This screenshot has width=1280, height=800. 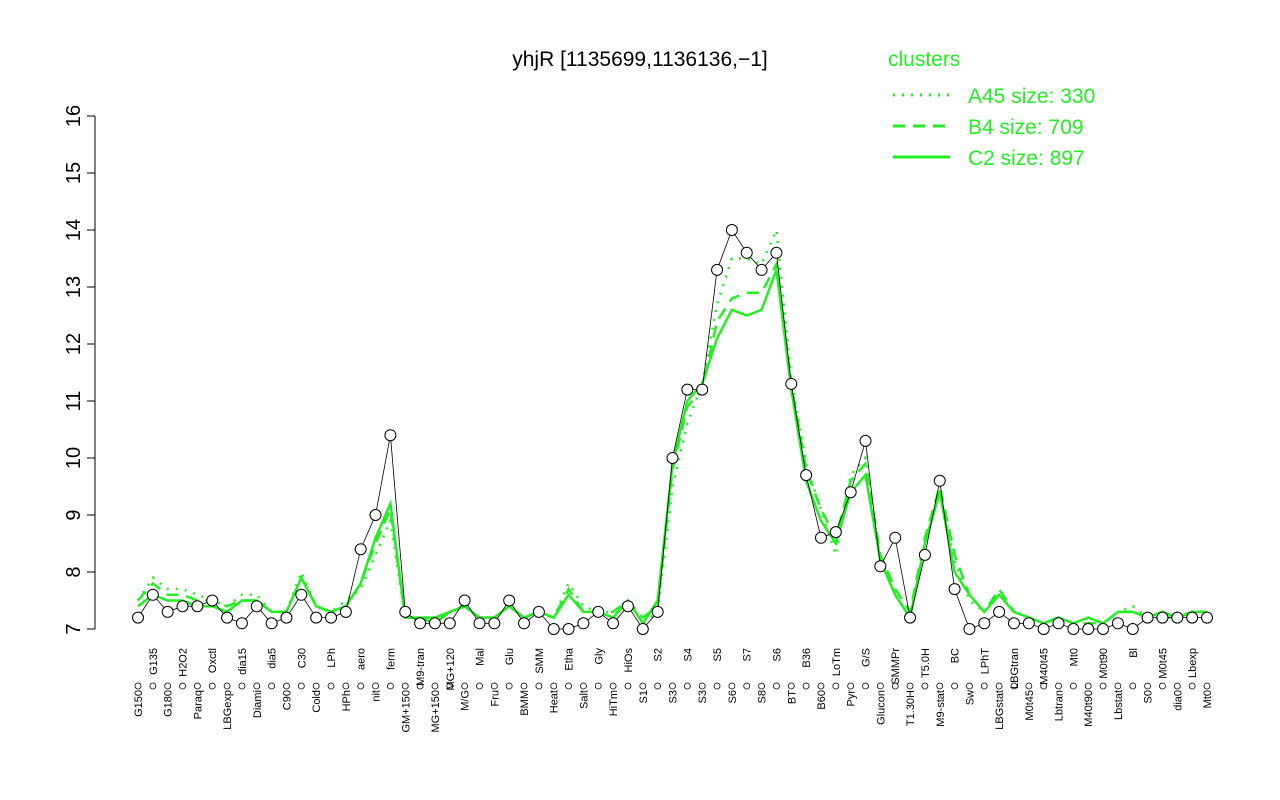 I want to click on x-tick-label: C30, so click(x=302, y=658).